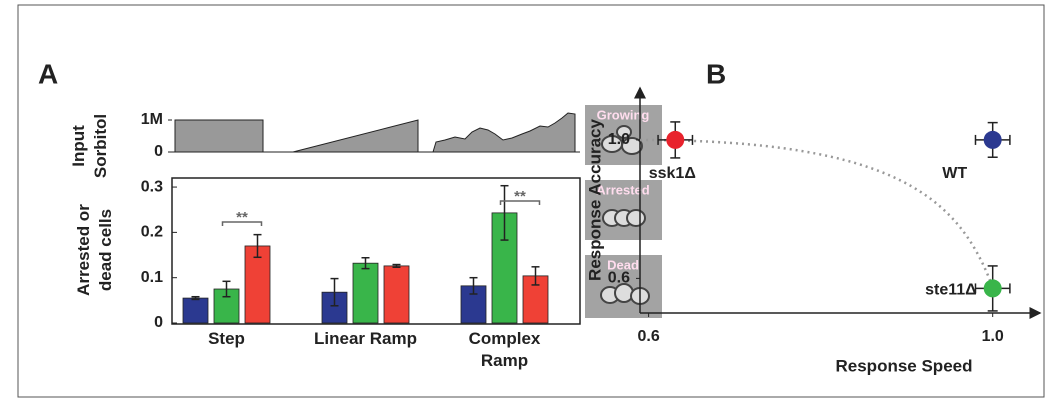 Image resolution: width=1062 pixels, height=405 pixels. Describe the element at coordinates (48, 73) in the screenshot. I see `panel-label: A` at that location.